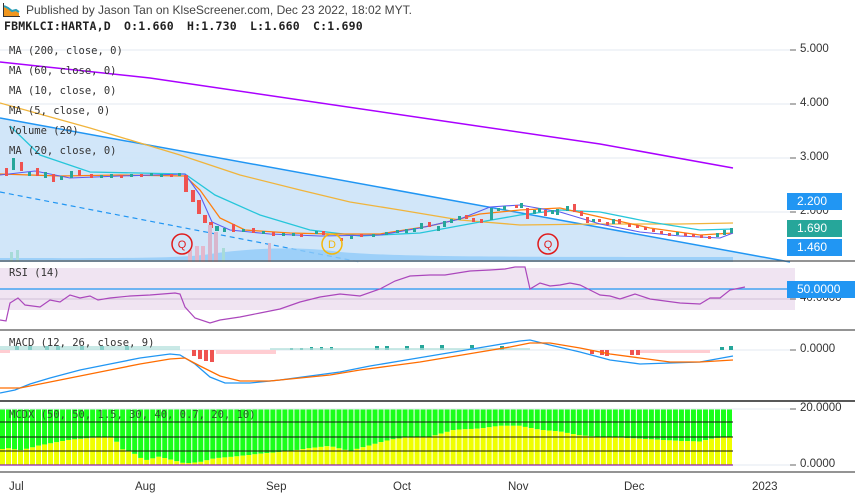 The width and height of the screenshot is (855, 501). What do you see at coordinates (276, 487) in the screenshot?
I see `time-axis-sep: Sep` at bounding box center [276, 487].